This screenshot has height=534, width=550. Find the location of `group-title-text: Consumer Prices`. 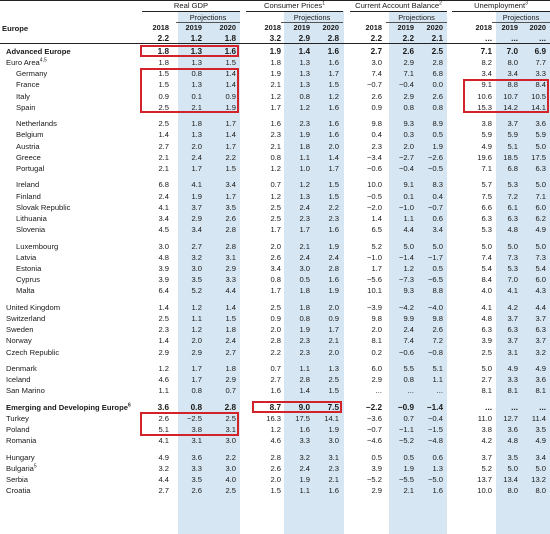

group-title-text: Consumer Prices is located at coordinates (293, 5).